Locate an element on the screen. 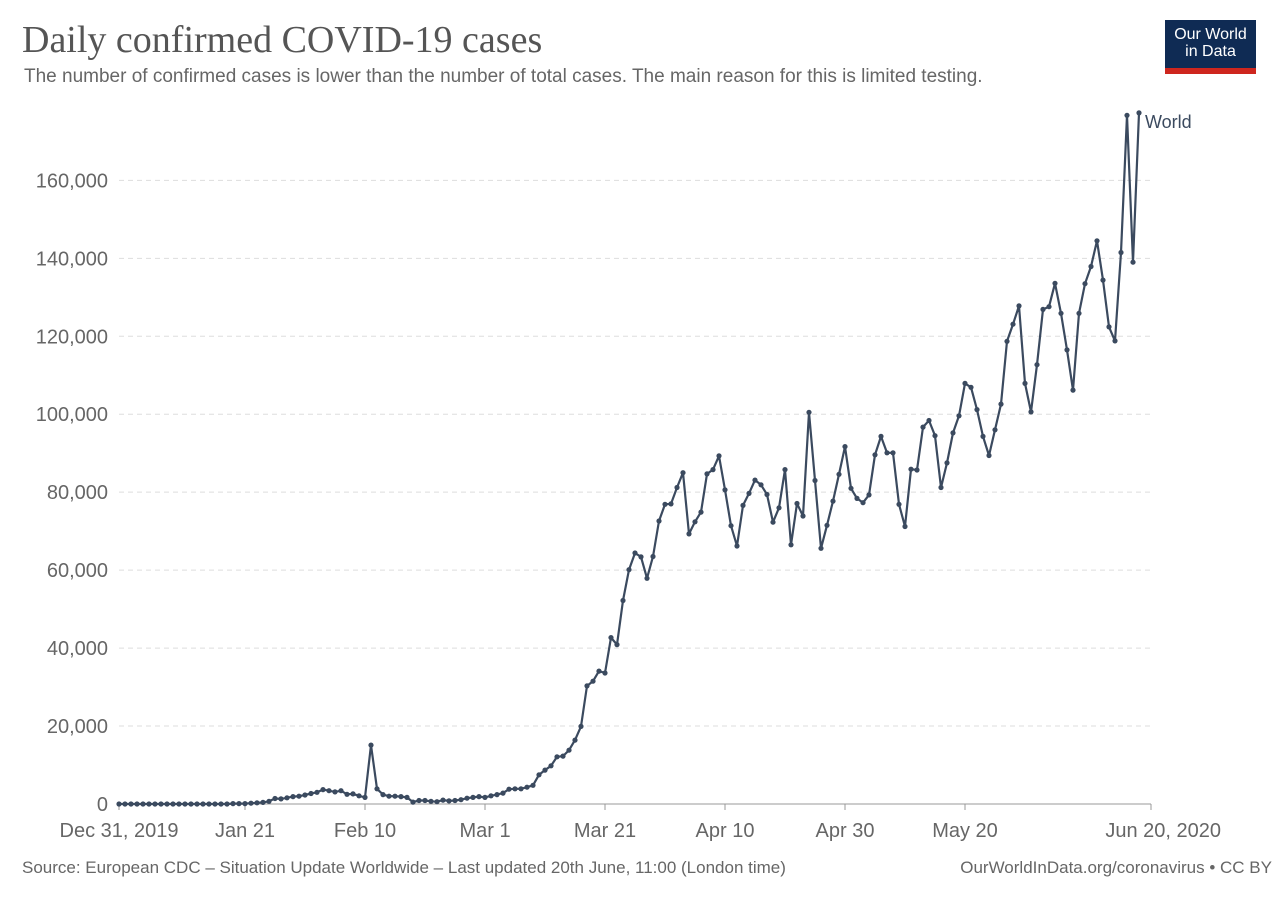  chart-title: Daily confirmed COVID-19 cases is located at coordinates (282, 40).